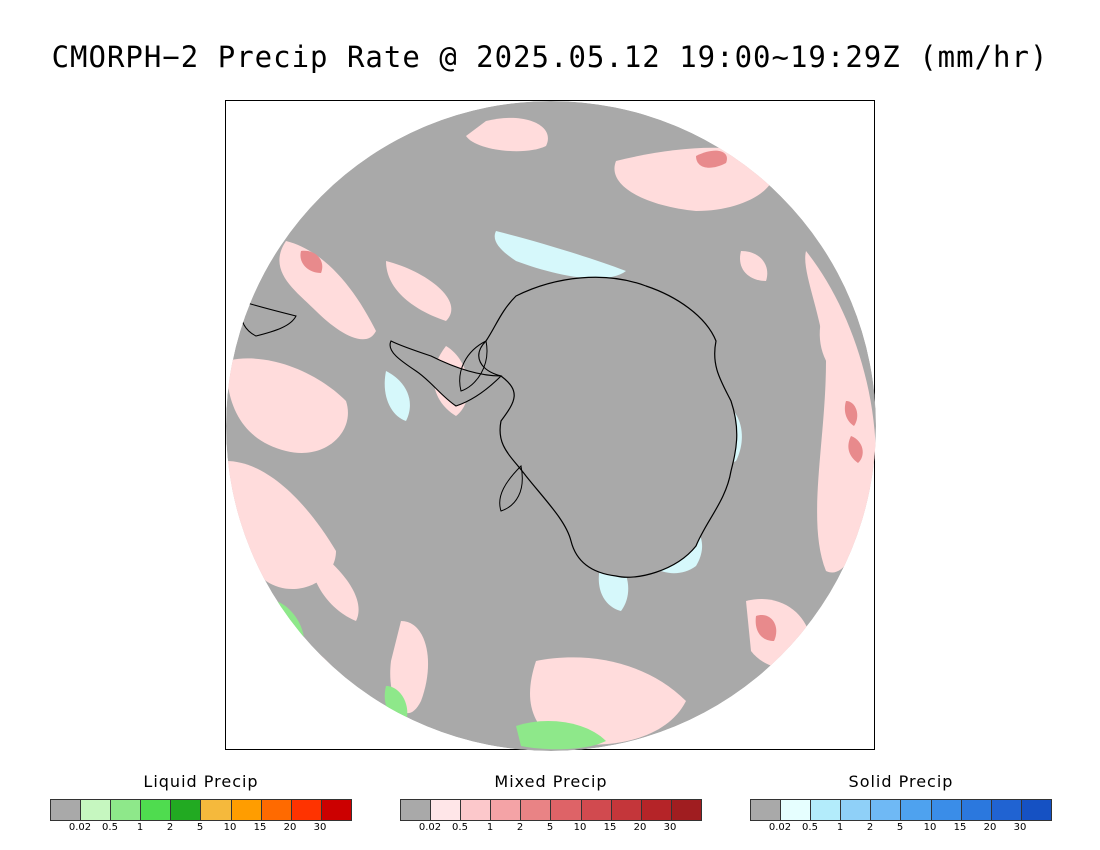 The height and width of the screenshot is (850, 1100). I want to click on legend-liquid-precip: Liquid Precip 0.02 0.5 1 2 5 10 15 20 30, so click(201, 804).